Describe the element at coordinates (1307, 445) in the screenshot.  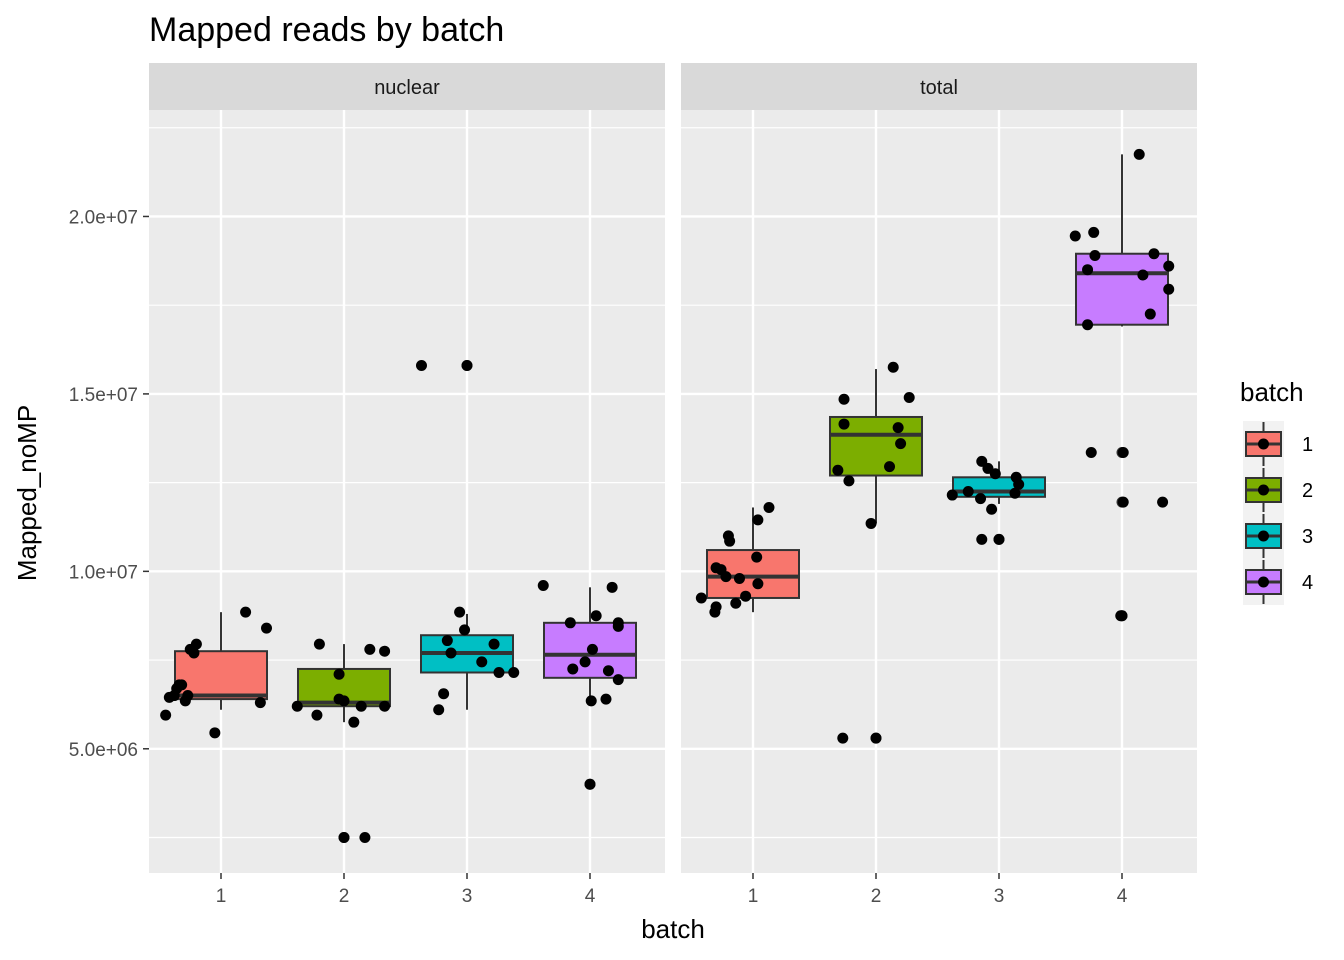
I see `legend-label-1: 1` at that location.